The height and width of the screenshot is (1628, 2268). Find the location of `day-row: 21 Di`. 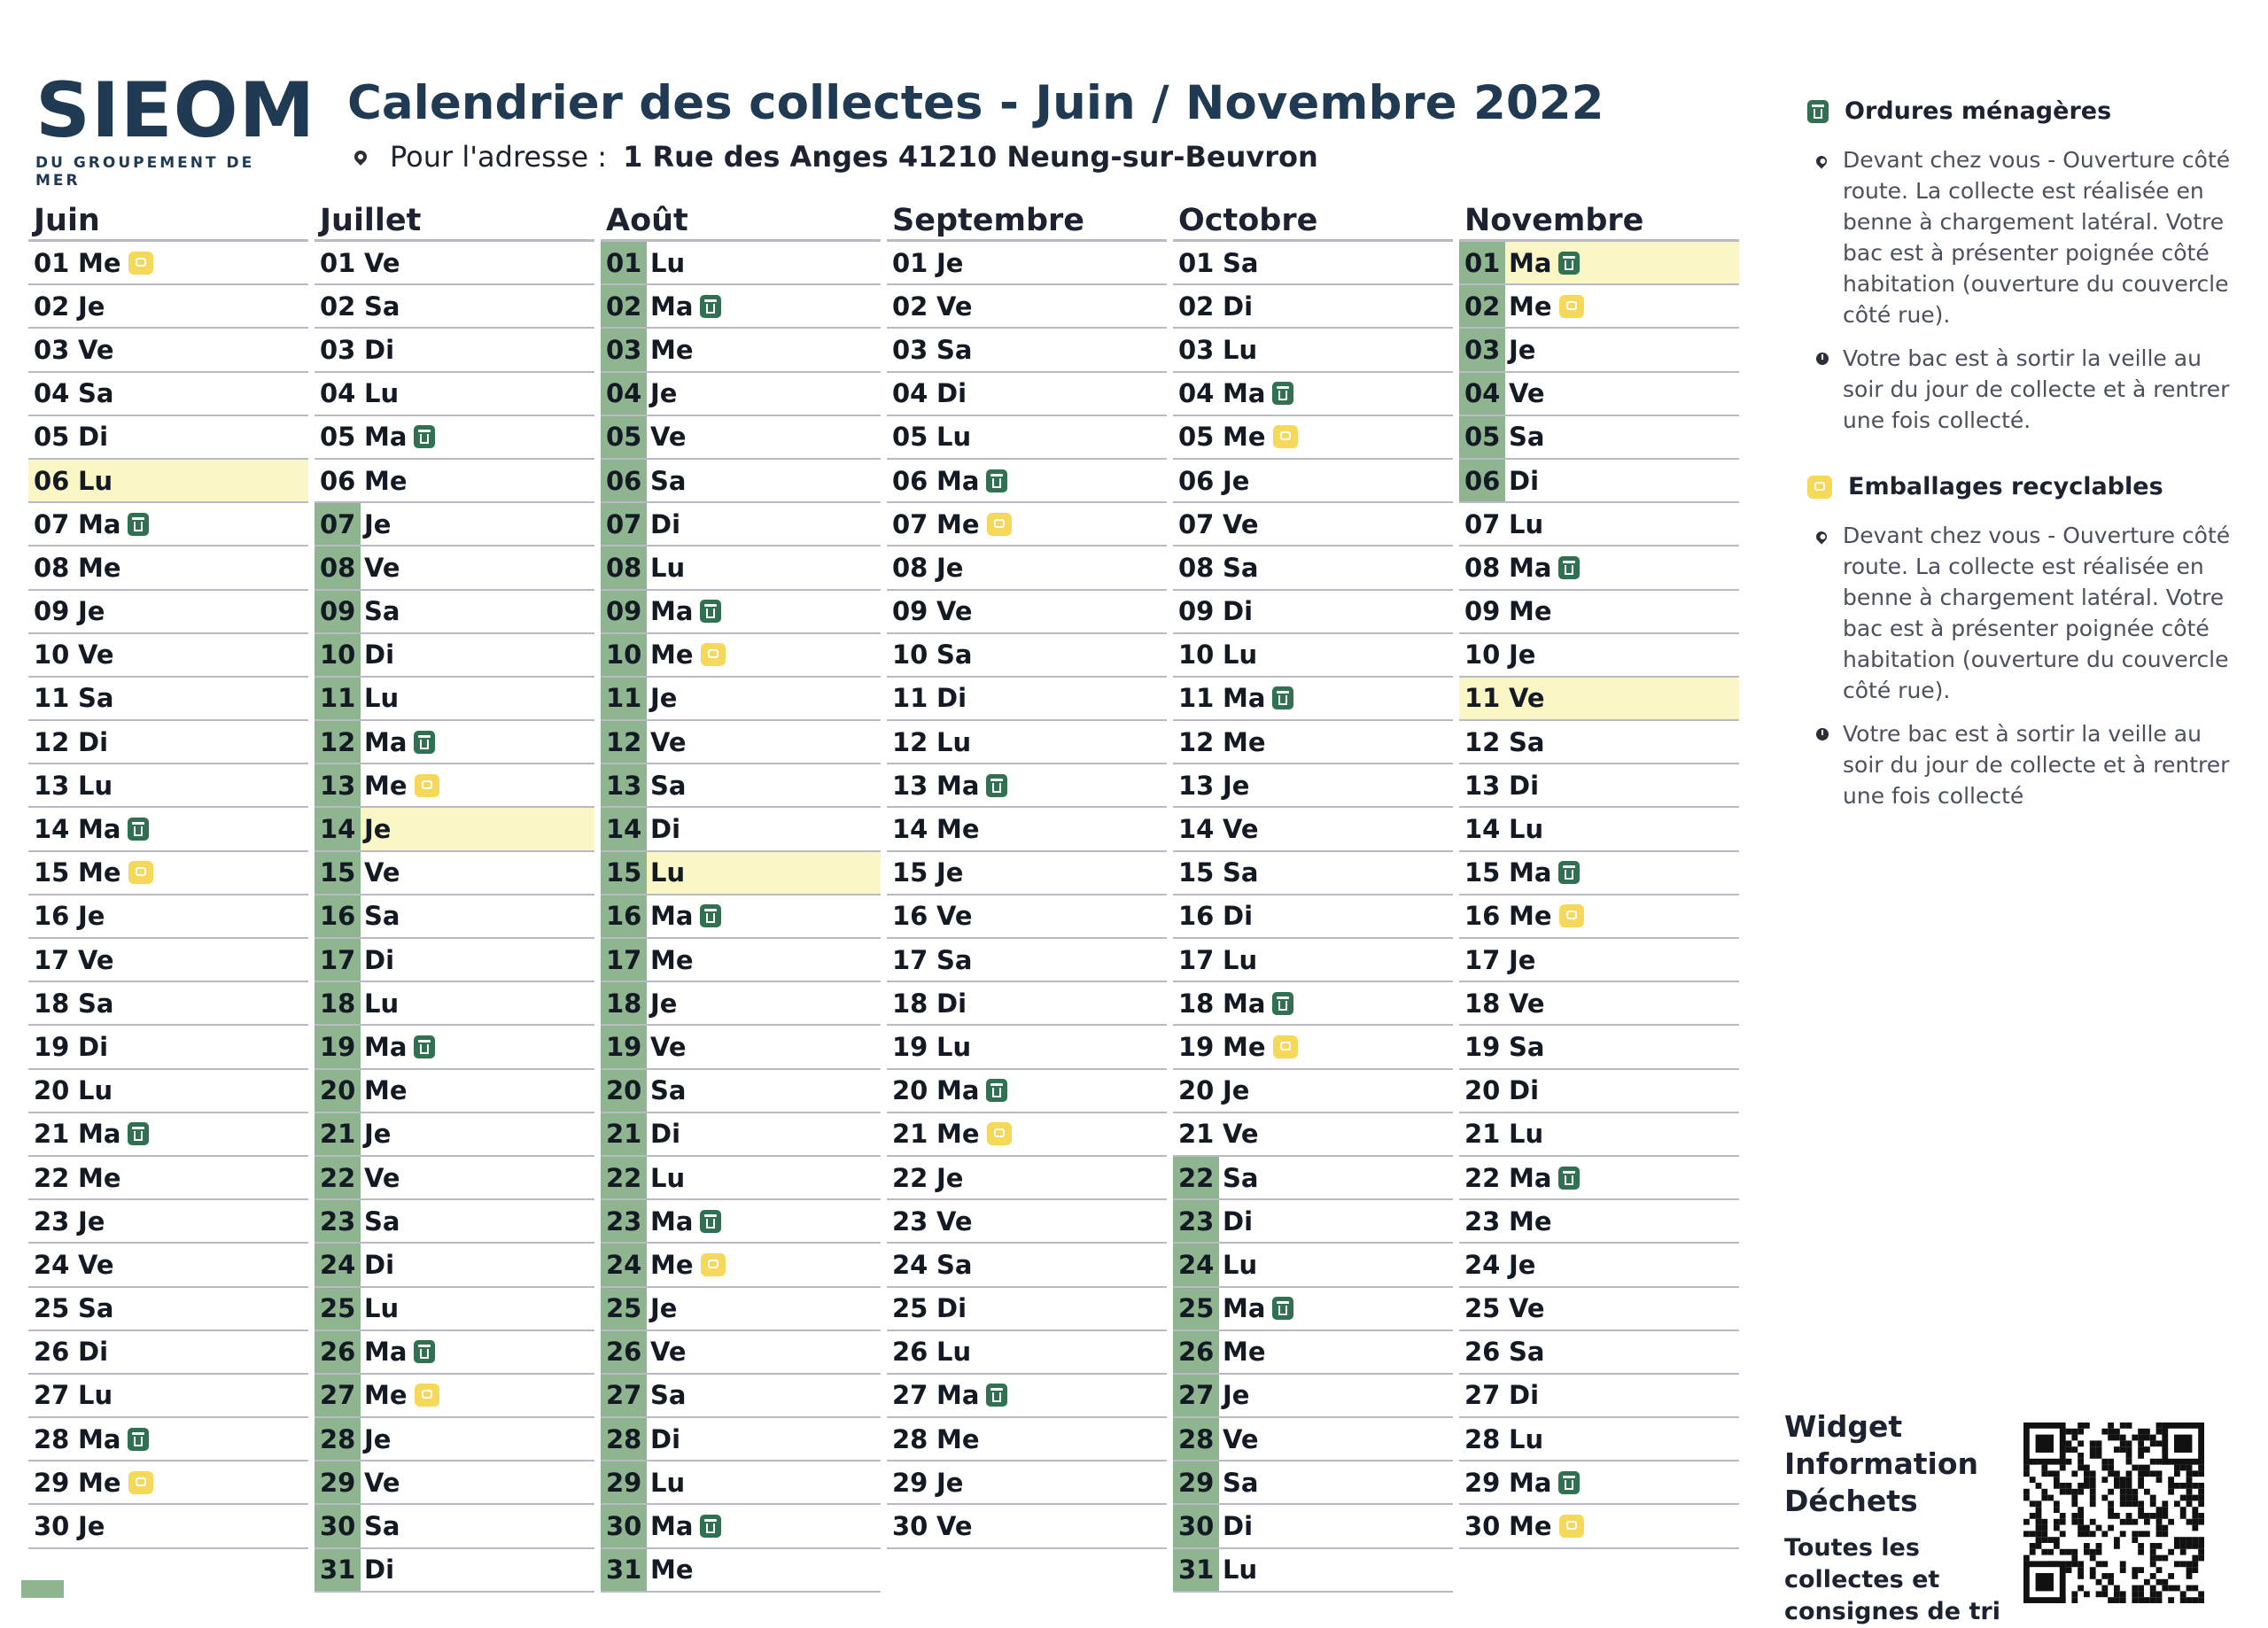

day-row: 21 Di is located at coordinates (741, 1135).